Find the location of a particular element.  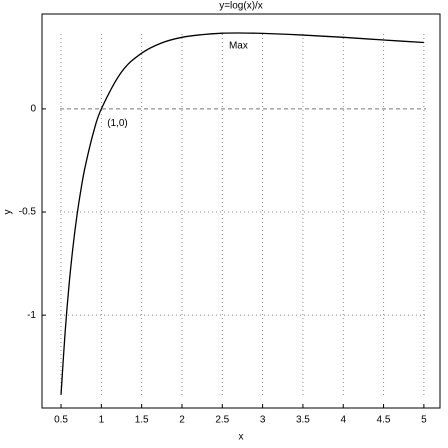

x-tick-label: 1 is located at coordinates (102, 420).